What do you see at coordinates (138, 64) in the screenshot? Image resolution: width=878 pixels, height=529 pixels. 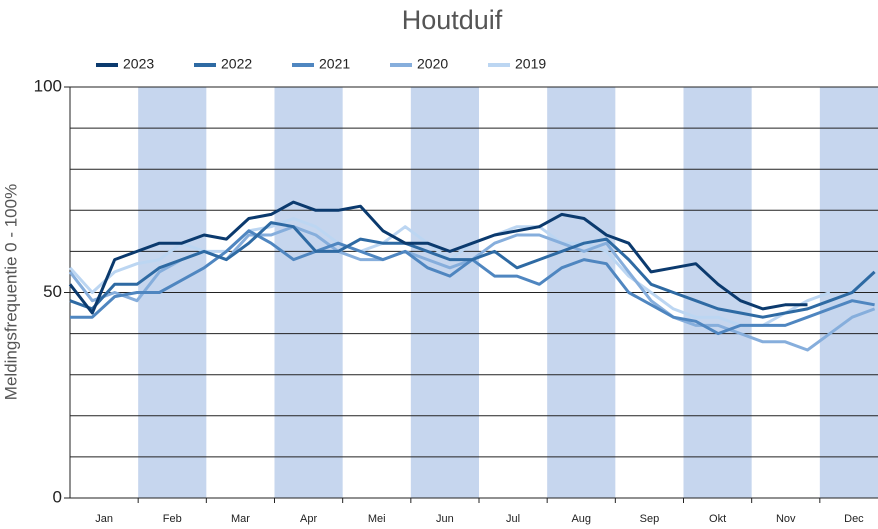 I see `legend-label: 2023` at bounding box center [138, 64].